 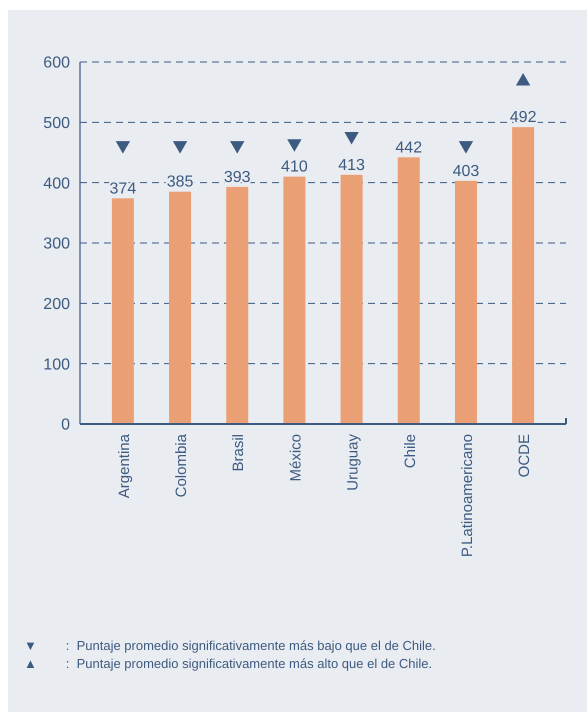 What do you see at coordinates (56, 365) in the screenshot?
I see `y-tick-label: 100` at bounding box center [56, 365].